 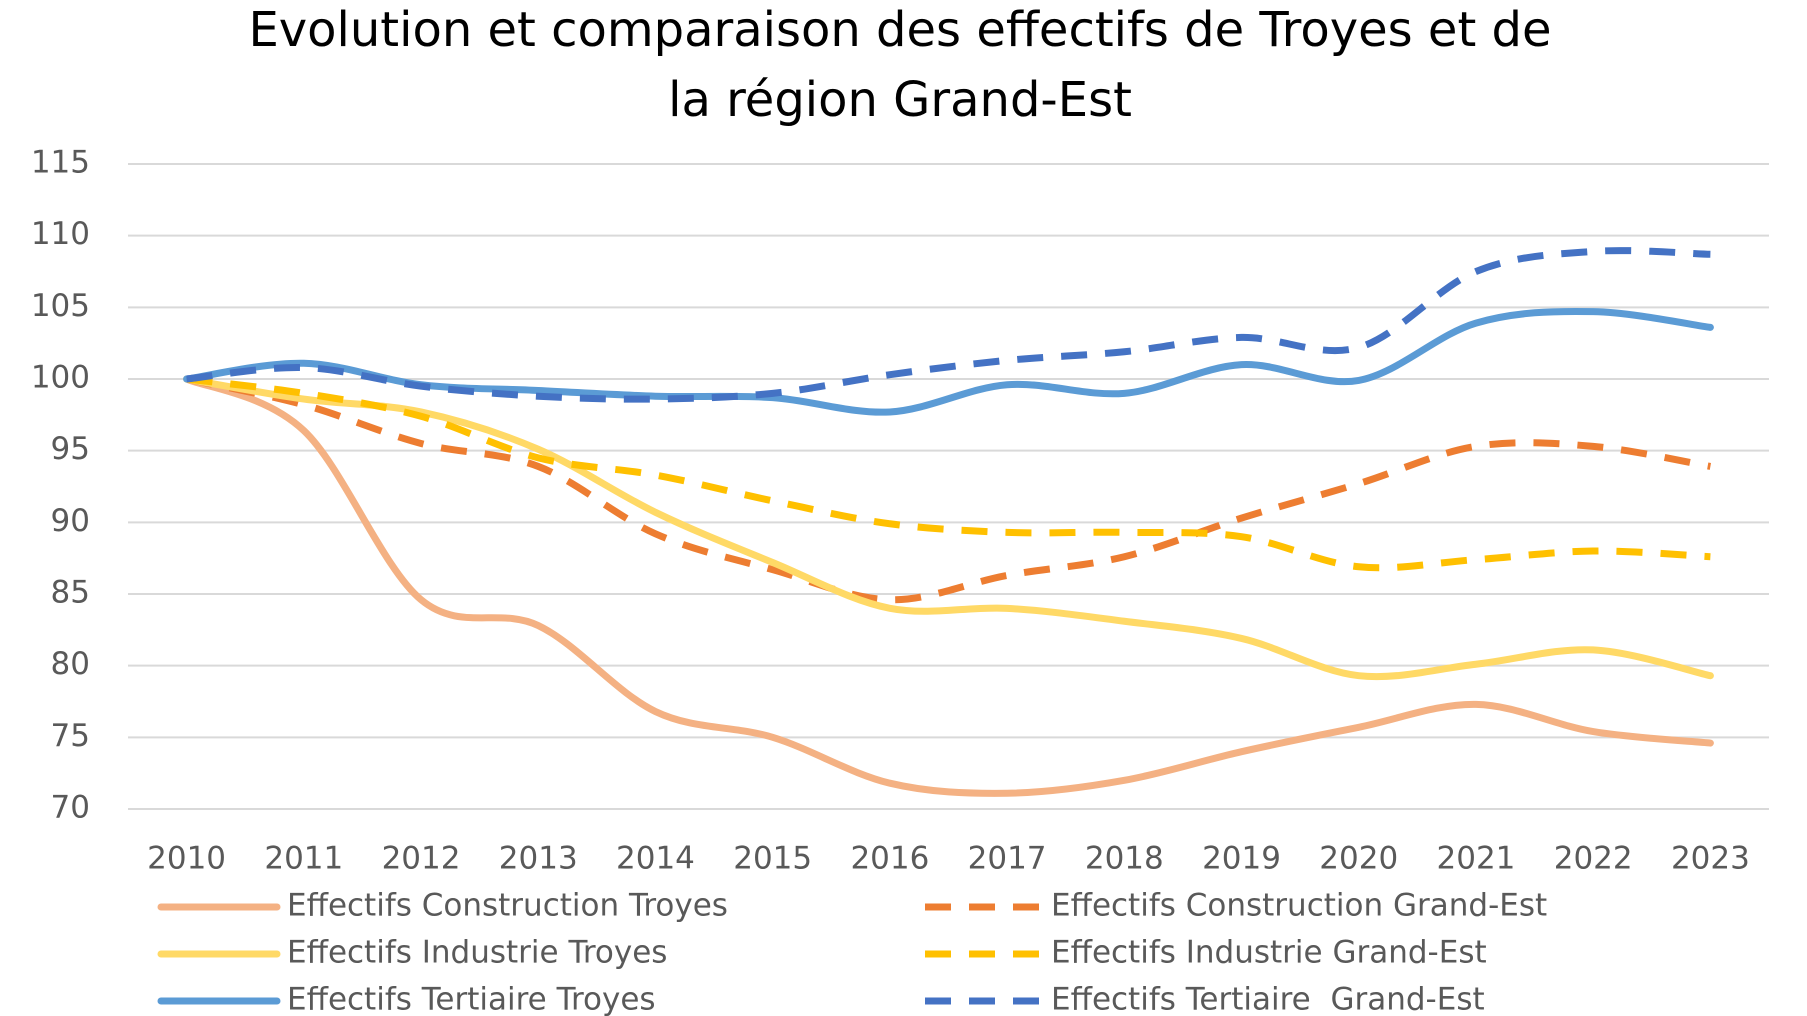 I want to click on x-tick-label: 2010, so click(x=186, y=859).